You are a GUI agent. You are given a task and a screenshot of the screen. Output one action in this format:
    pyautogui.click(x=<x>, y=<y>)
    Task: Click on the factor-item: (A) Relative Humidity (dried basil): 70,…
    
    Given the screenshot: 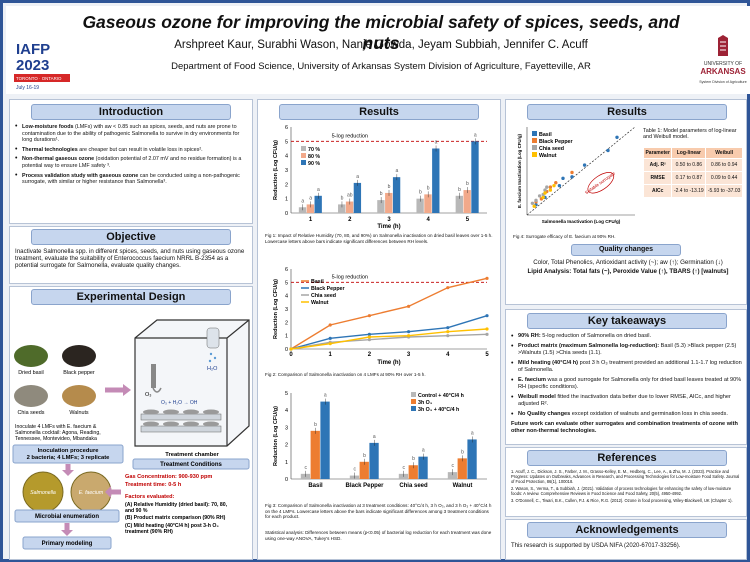 What is the action you would take?
    pyautogui.click(x=176, y=508)
    